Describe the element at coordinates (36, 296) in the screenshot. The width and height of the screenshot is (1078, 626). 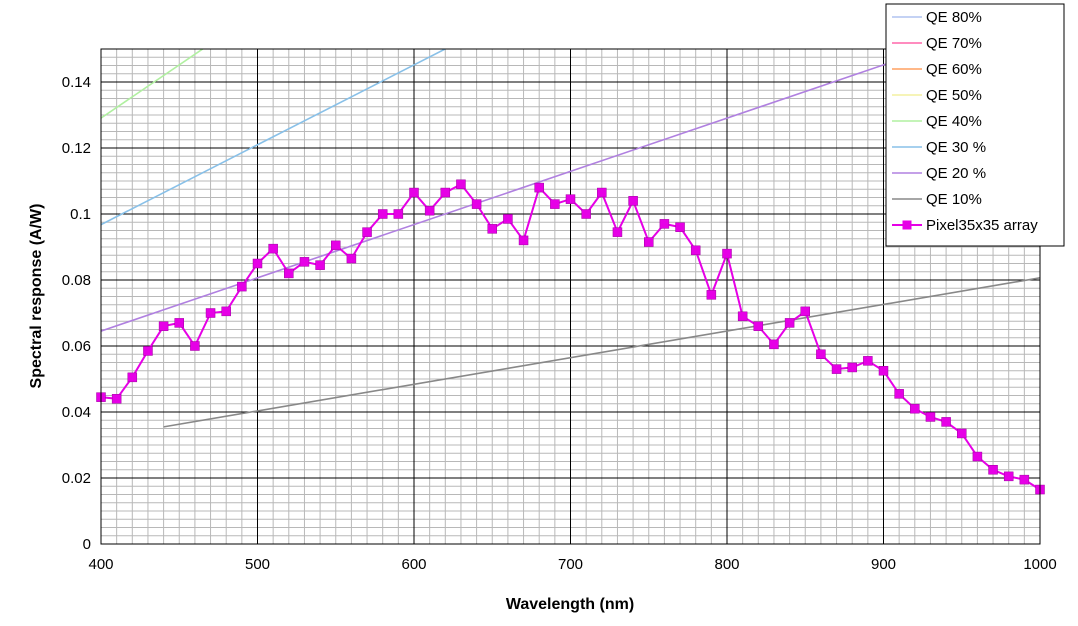
I see `y-axis-title: Spectral response (A/W)` at that location.